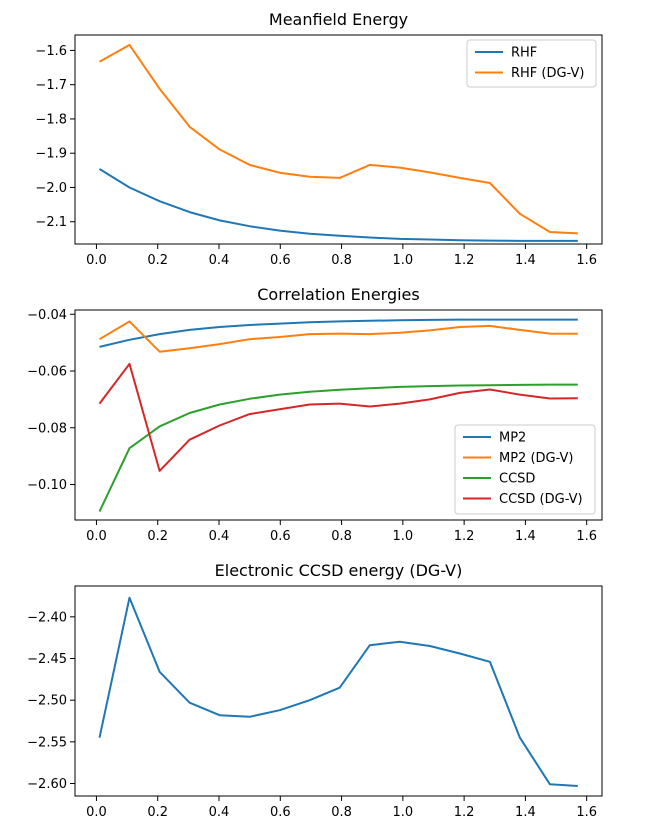 The image size is (669, 838). What do you see at coordinates (47, 315) in the screenshot?
I see `y-tick-label: −0.04` at bounding box center [47, 315].